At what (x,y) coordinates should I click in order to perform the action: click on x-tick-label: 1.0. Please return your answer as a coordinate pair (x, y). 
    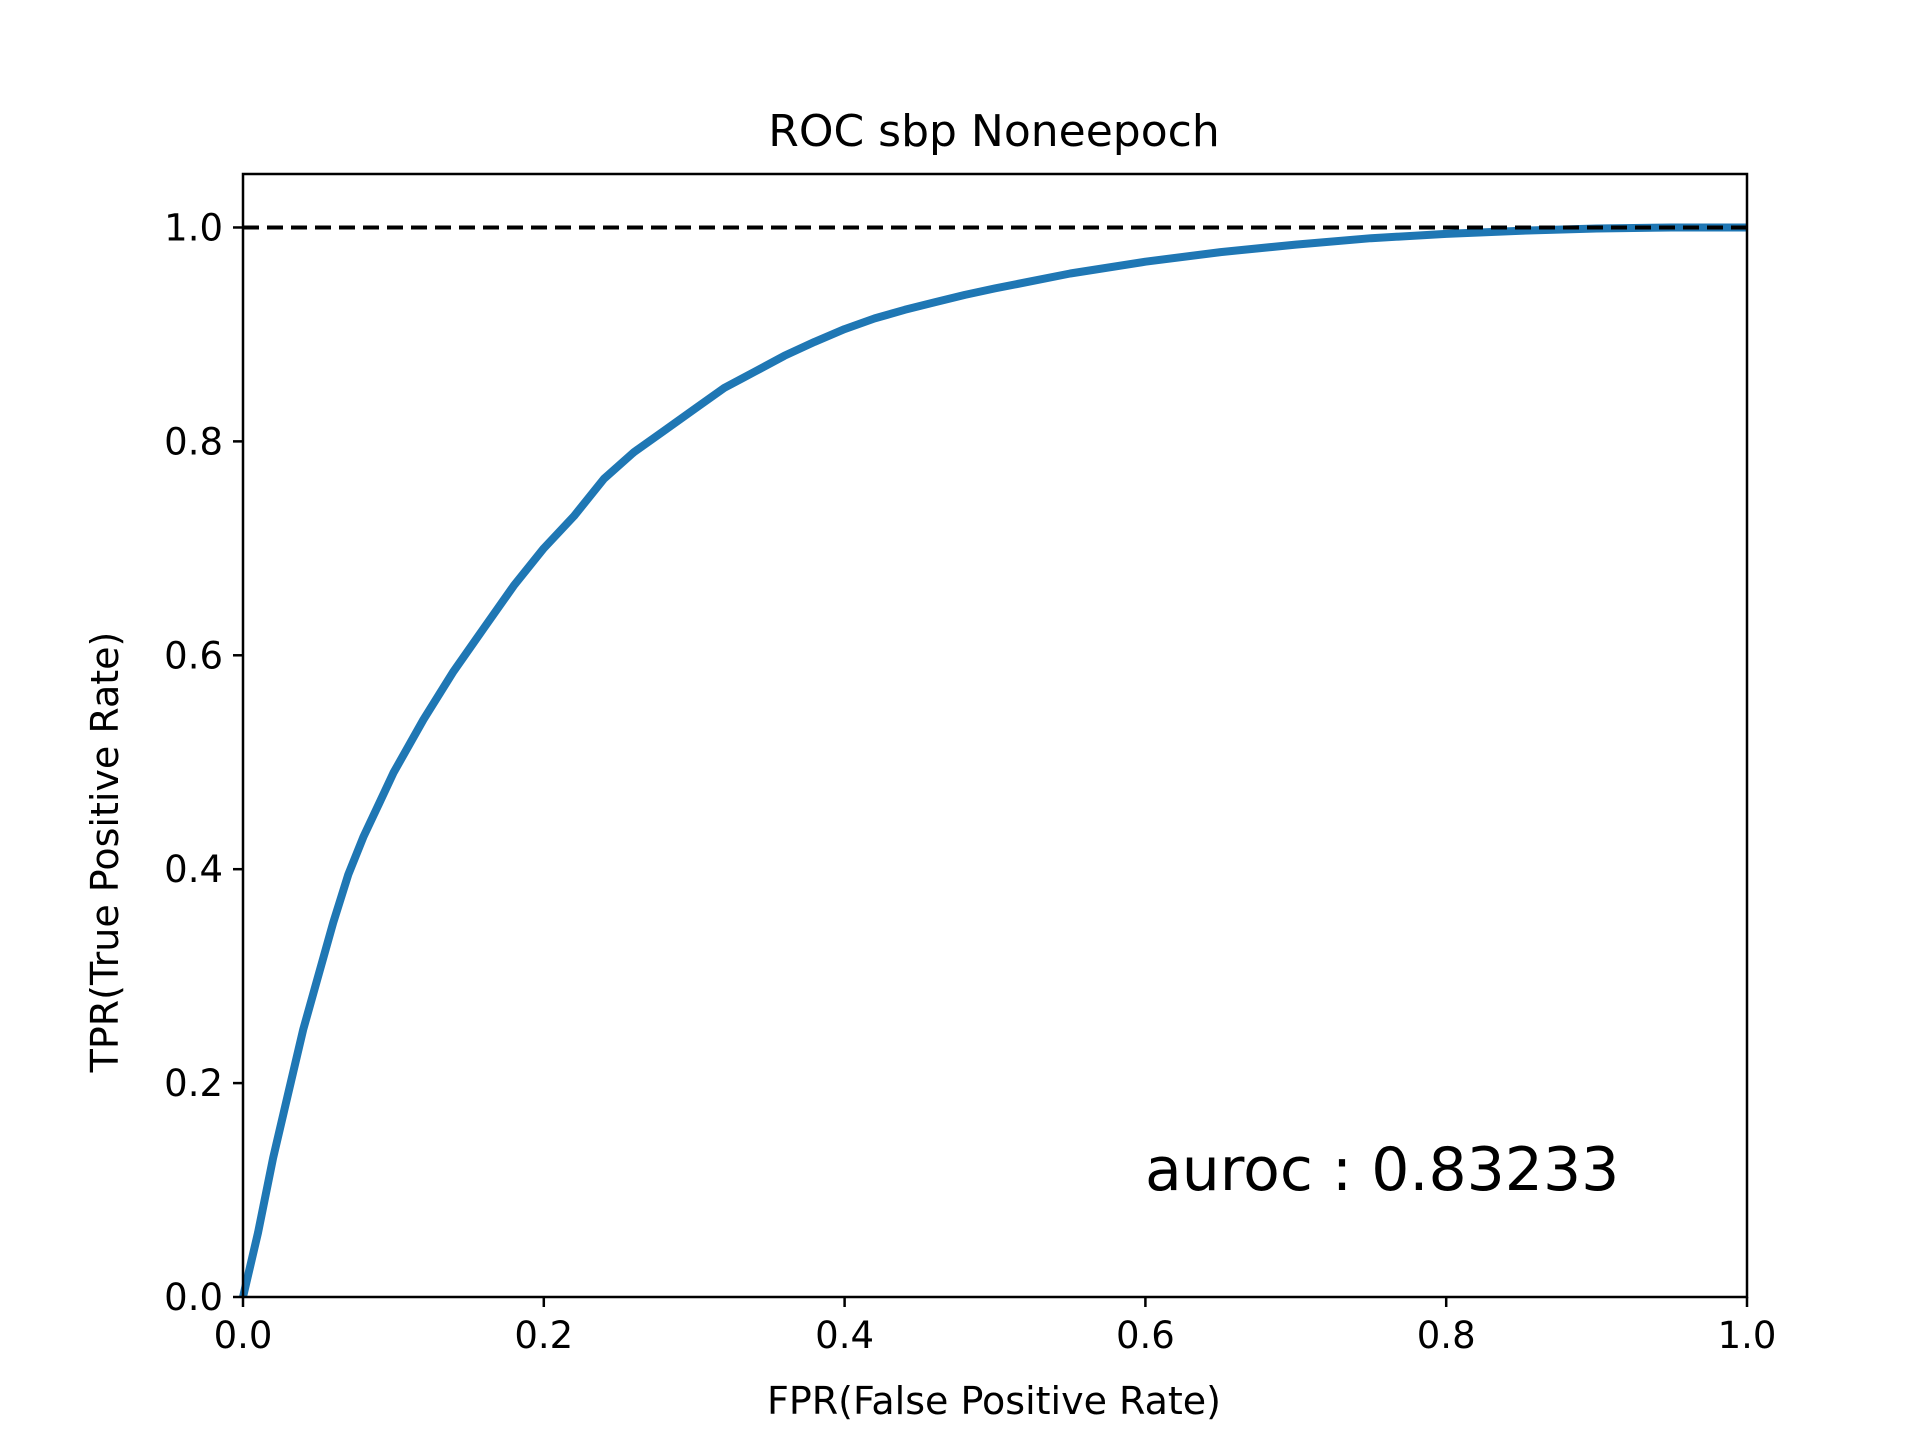
    Looking at the image, I should click on (1747, 1335).